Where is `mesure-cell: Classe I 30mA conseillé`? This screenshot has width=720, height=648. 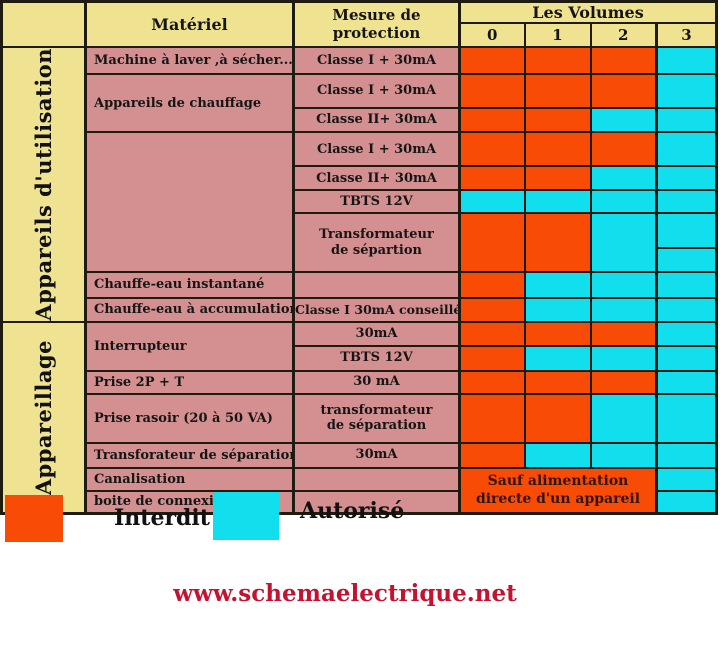 mesure-cell: Classe I 30mA conseillé is located at coordinates (376, 309).